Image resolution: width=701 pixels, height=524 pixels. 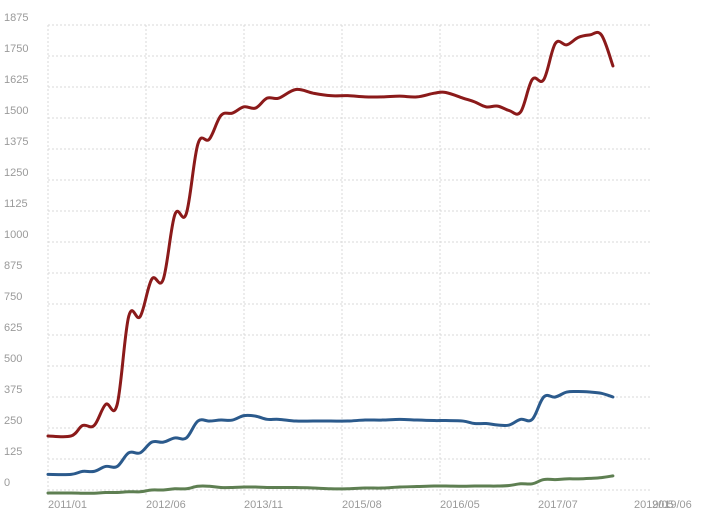 What do you see at coordinates (7, 483) in the screenshot?
I see `y-tick-label: 0` at bounding box center [7, 483].